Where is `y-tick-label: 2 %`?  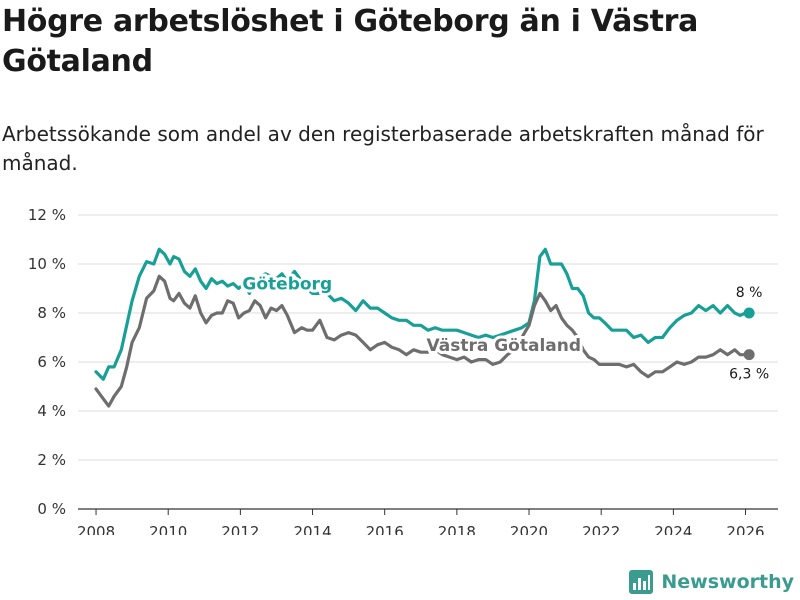 y-tick-label: 2 % is located at coordinates (51, 460).